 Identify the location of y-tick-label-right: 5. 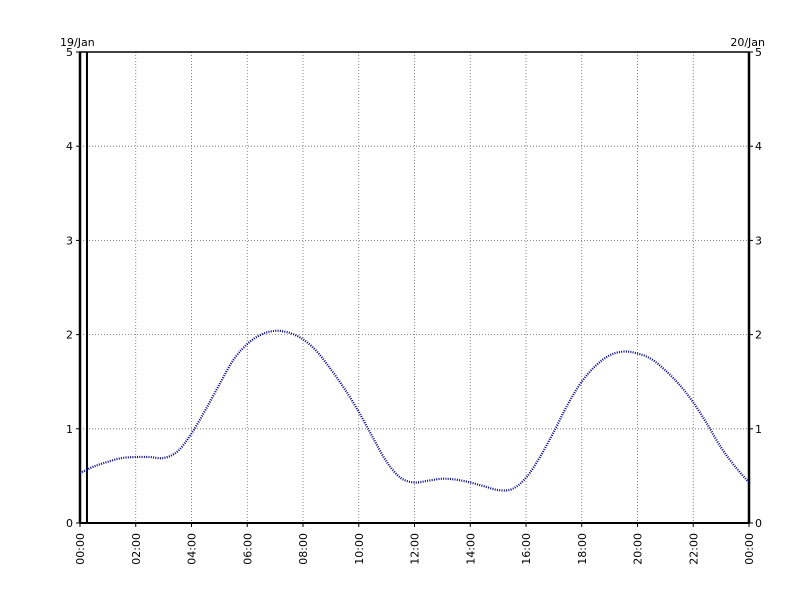
(758, 52).